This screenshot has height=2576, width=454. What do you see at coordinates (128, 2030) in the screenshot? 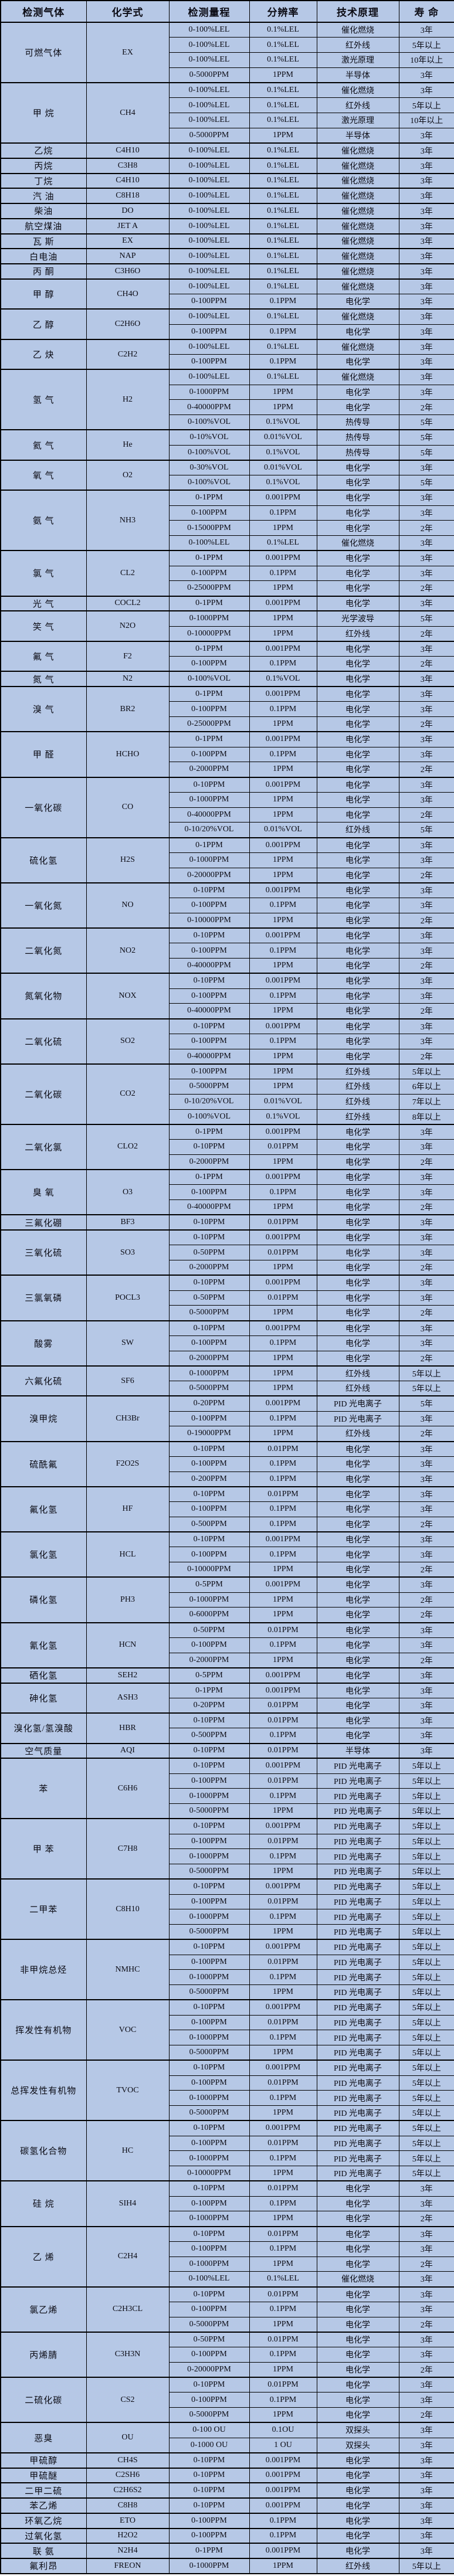
I see `formula-cell: VOC` at bounding box center [128, 2030].